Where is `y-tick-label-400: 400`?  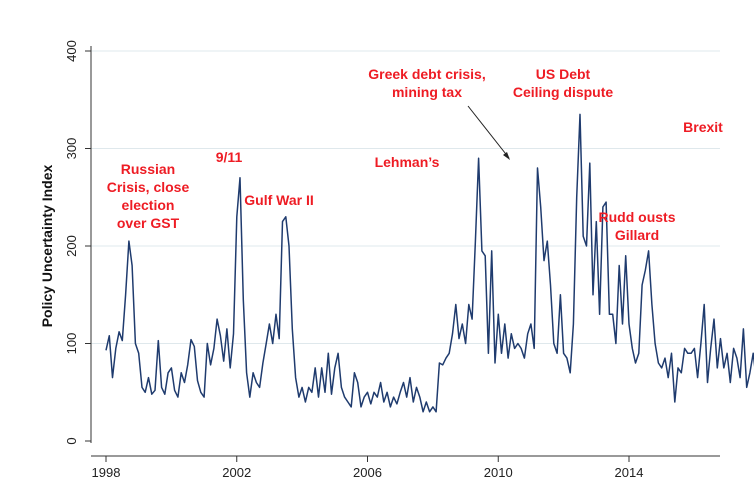 y-tick-label-400: 400 is located at coordinates (71, 51).